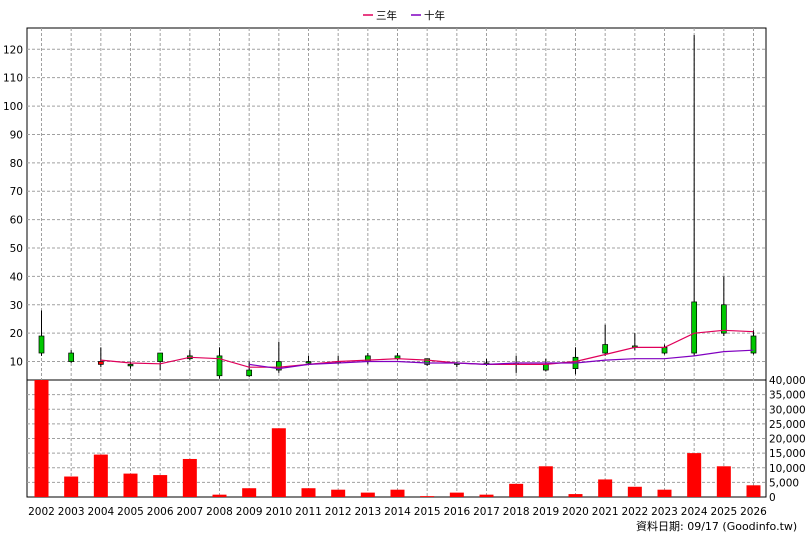  Describe the element at coordinates (13, 50) in the screenshot. I see `price-tick-label: 120` at that location.